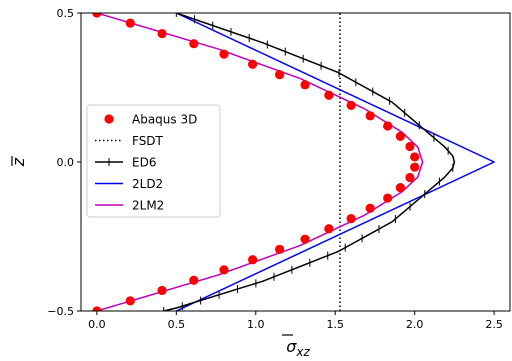 The height and width of the screenshot is (361, 512). Describe the element at coordinates (148, 141) in the screenshot. I see `legend-label: FSDT` at that location.